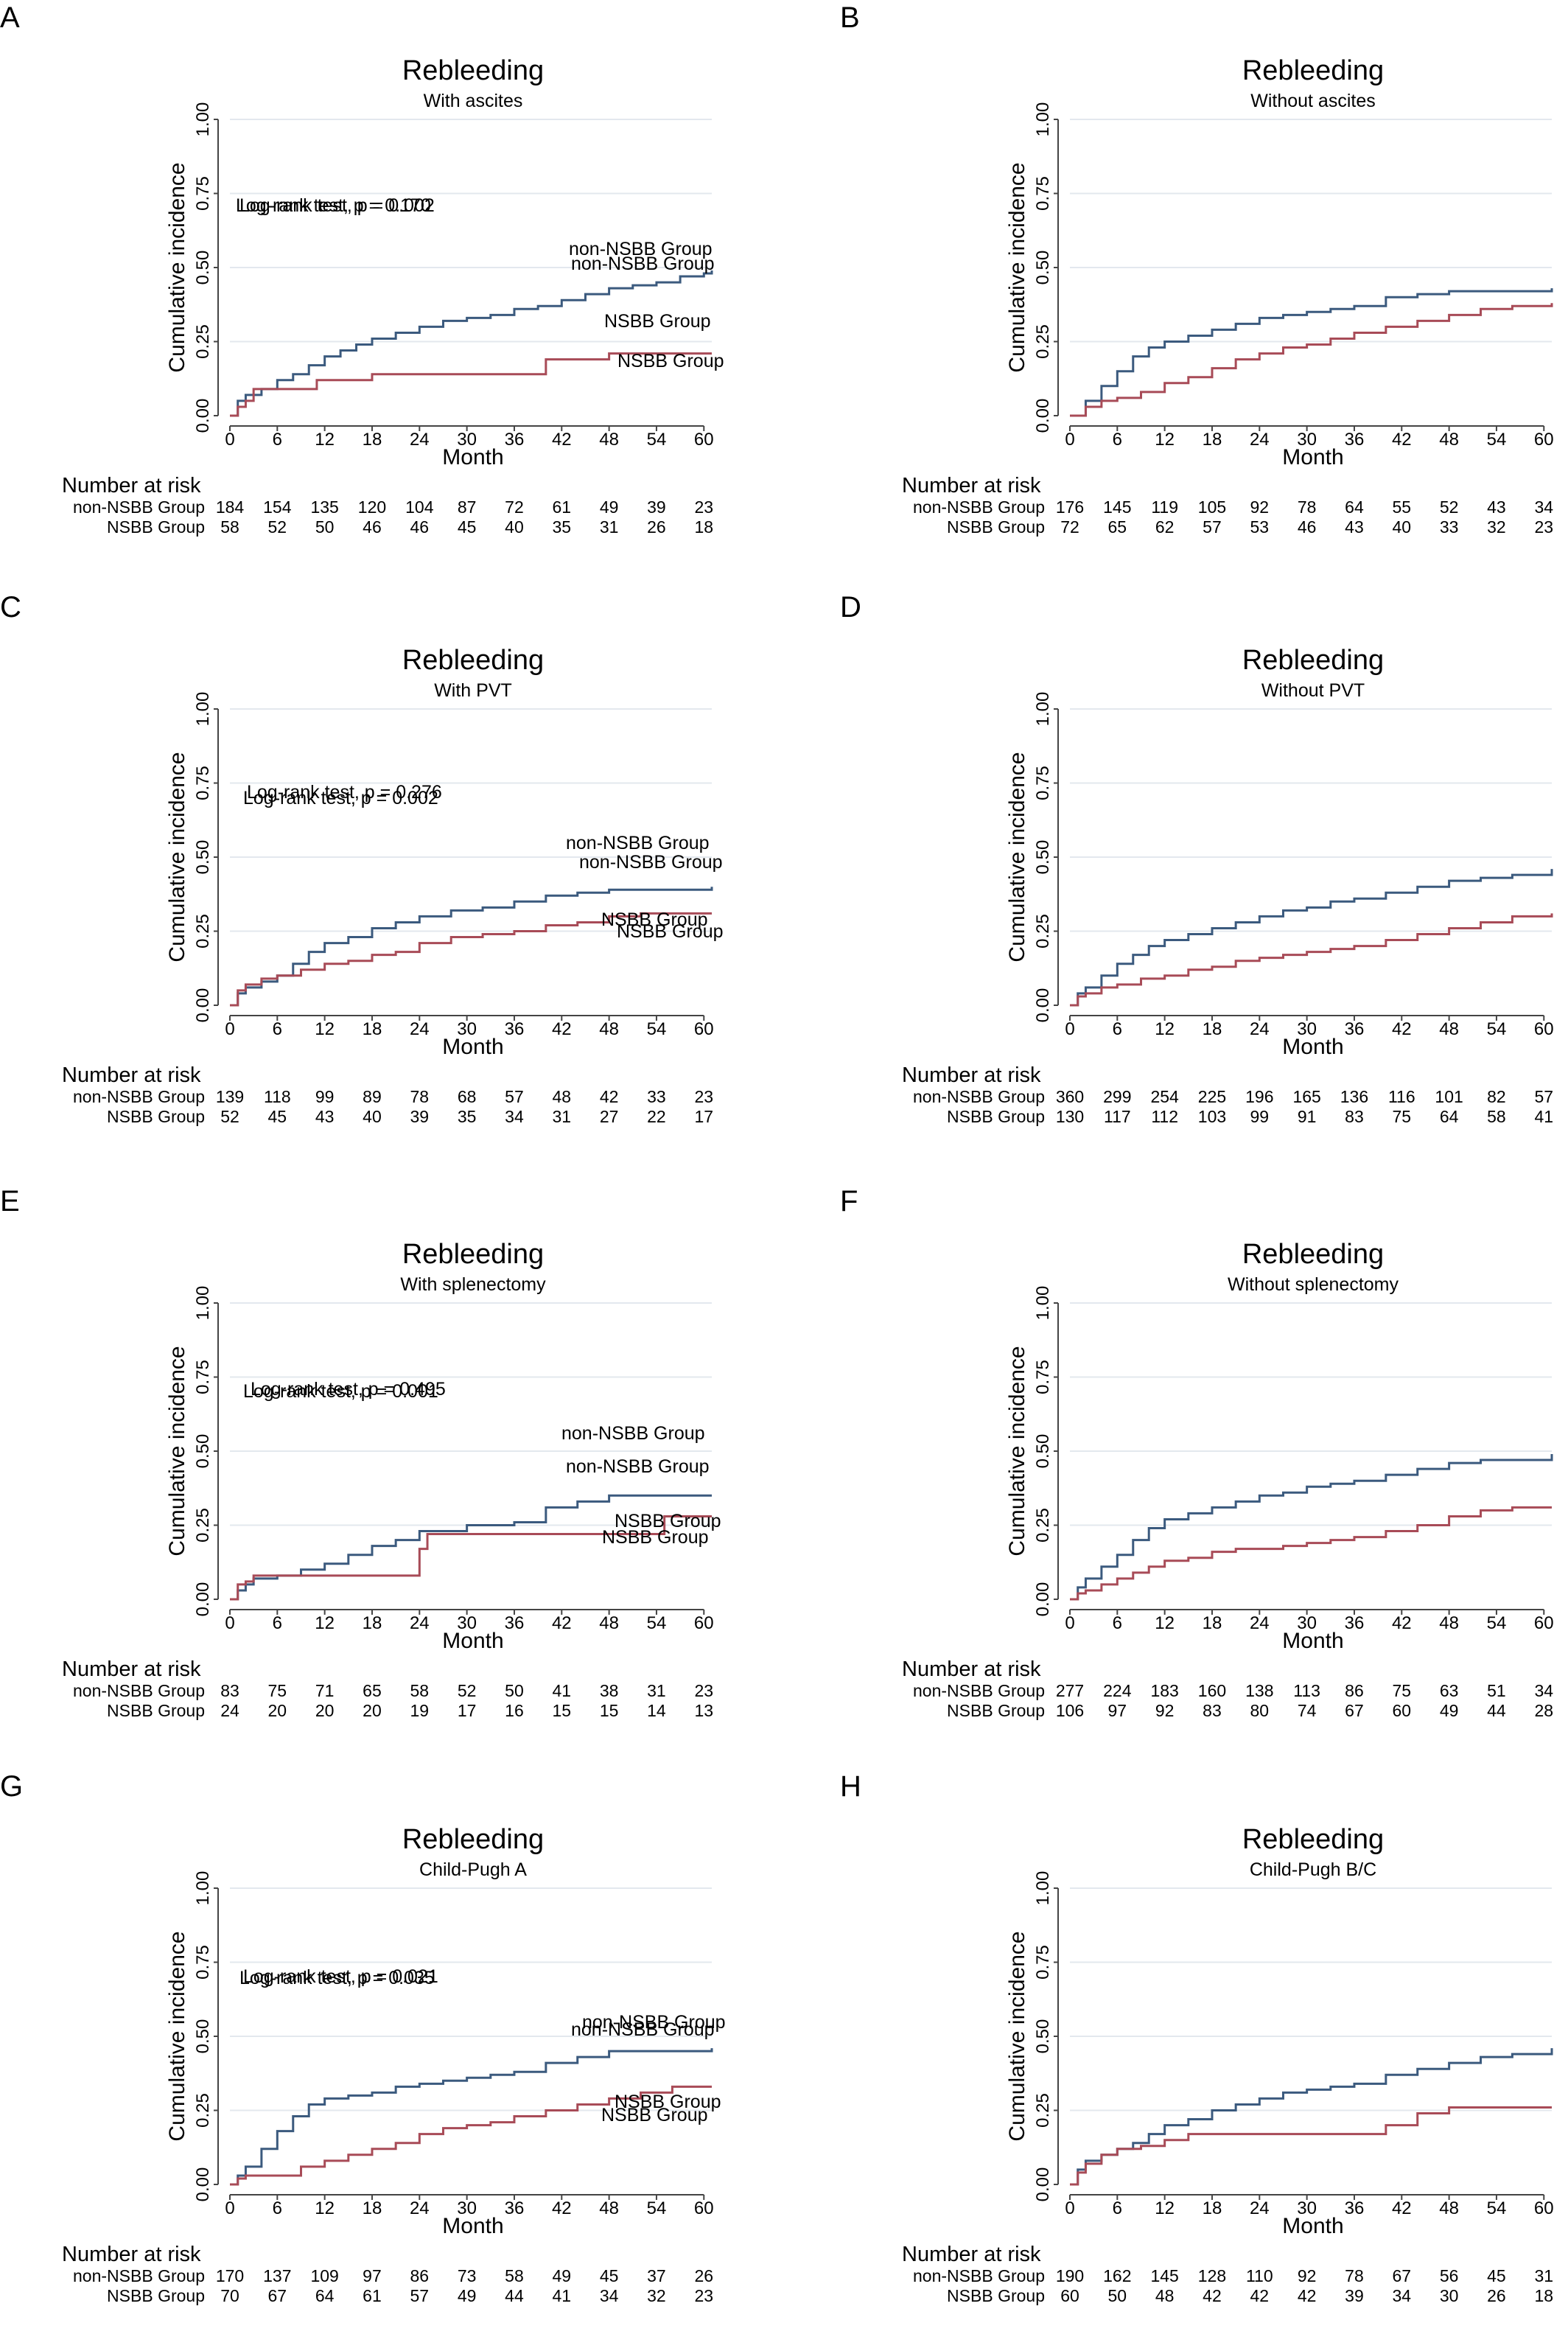 Image resolution: width=1568 pixels, height=2351 pixels. What do you see at coordinates (372, 1710) in the screenshot?
I see `risk-value: 20` at bounding box center [372, 1710].